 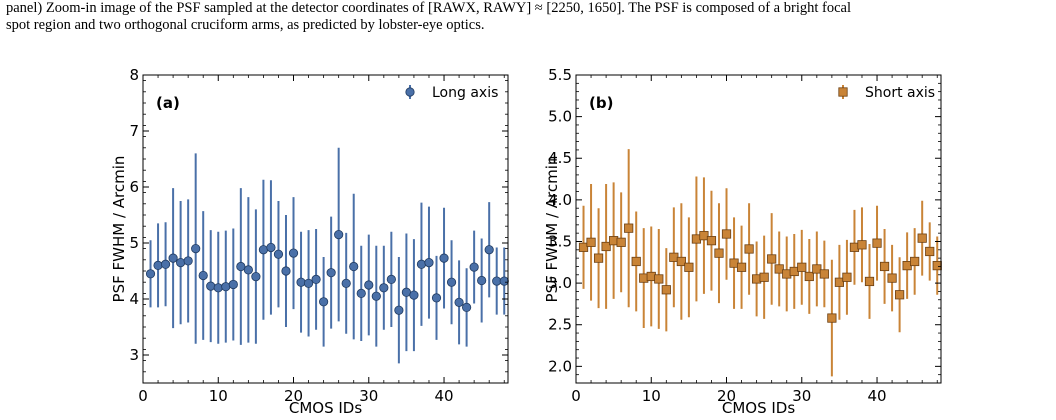 What do you see at coordinates (134, 131) in the screenshot?
I see `y-tick-label: 7` at bounding box center [134, 131].